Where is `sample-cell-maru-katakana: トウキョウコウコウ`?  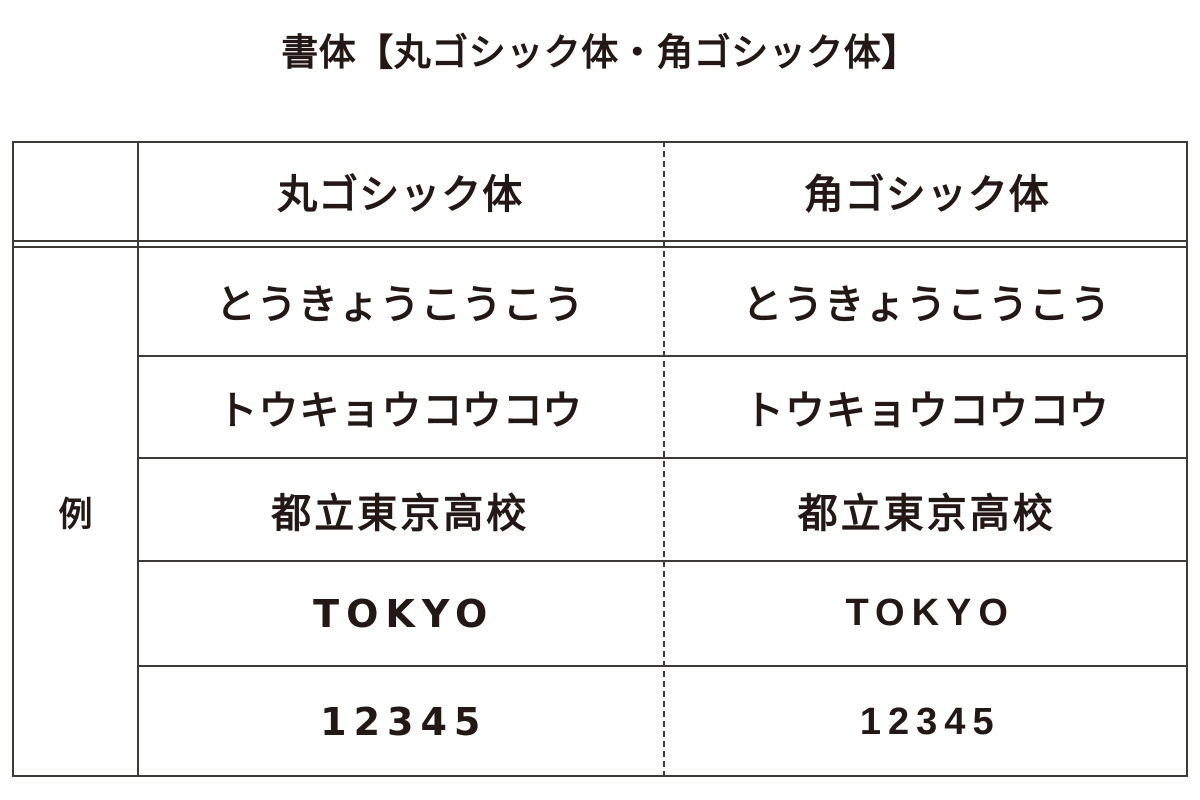 sample-cell-maru-katakana: トウキョウコウコウ is located at coordinates (400, 407).